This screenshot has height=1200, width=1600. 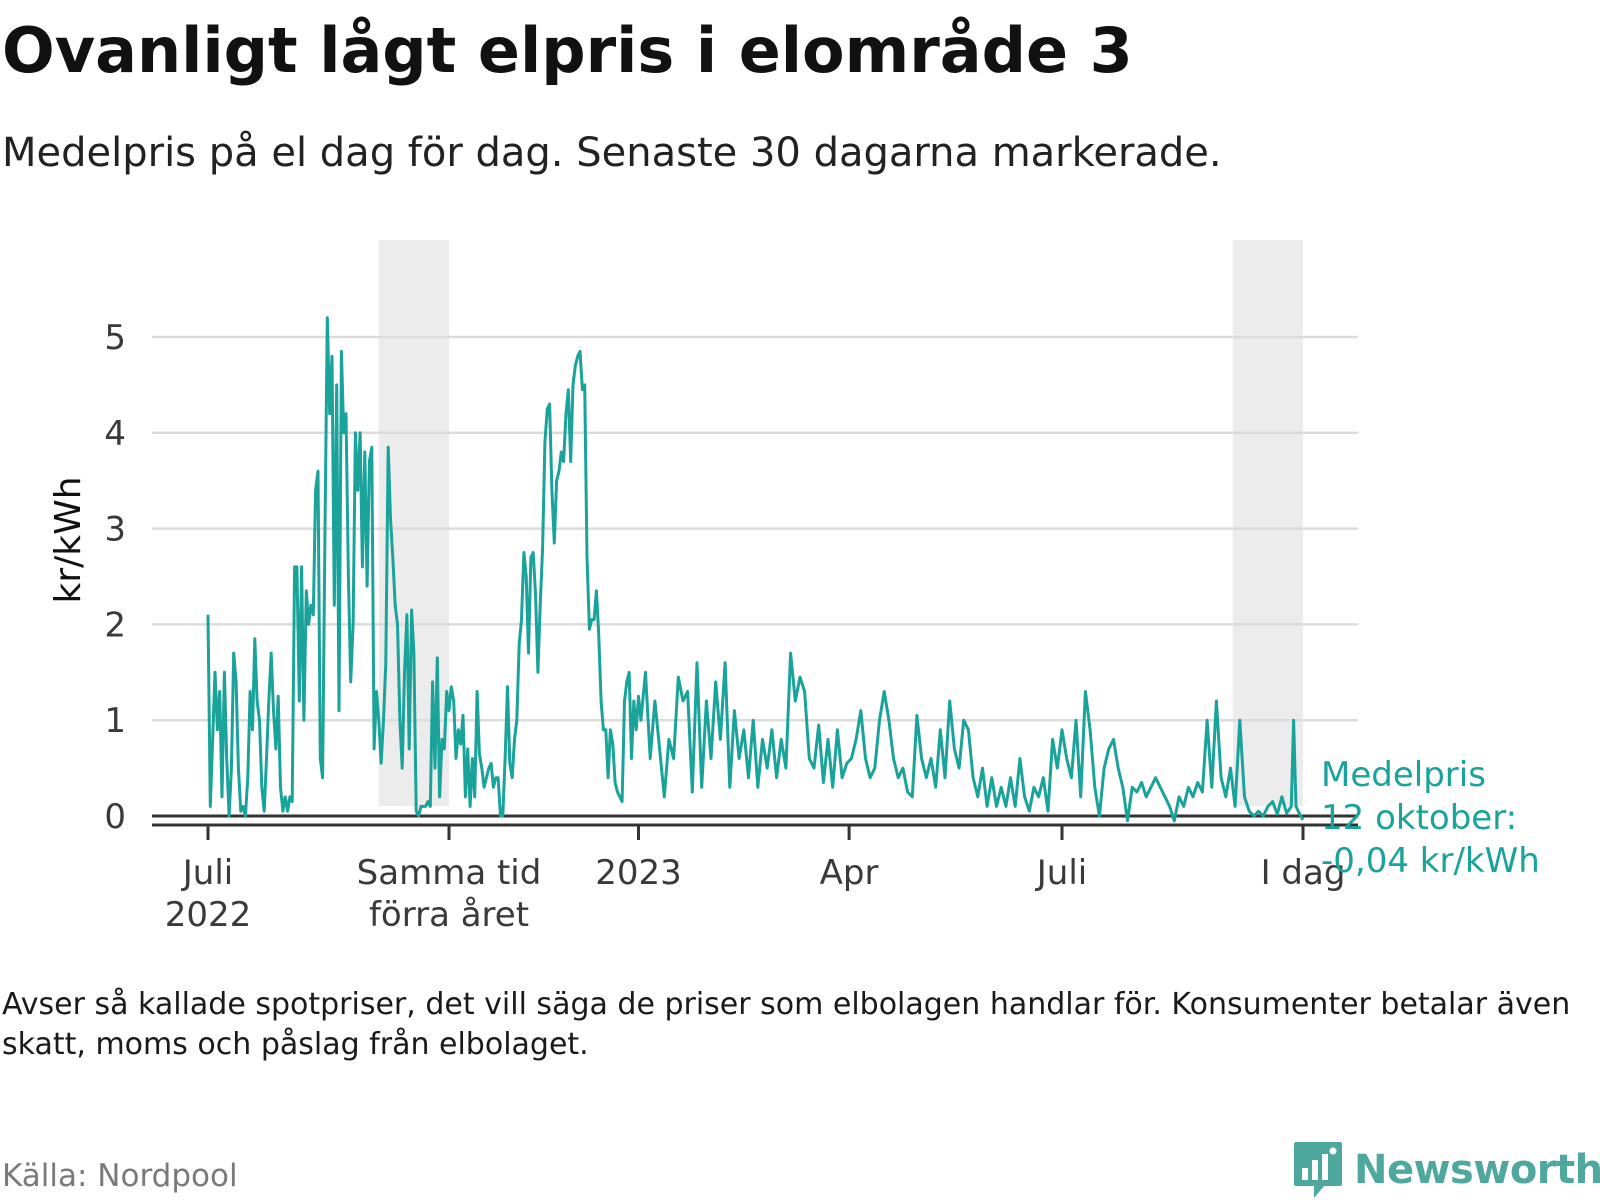 I want to click on annotation-line-0: Medelpris, so click(x=1403, y=775).